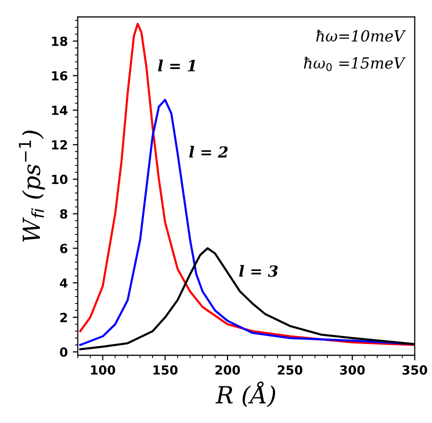  What do you see at coordinates (352, 370) in the screenshot?
I see `x-tick-label: 300` at bounding box center [352, 370].